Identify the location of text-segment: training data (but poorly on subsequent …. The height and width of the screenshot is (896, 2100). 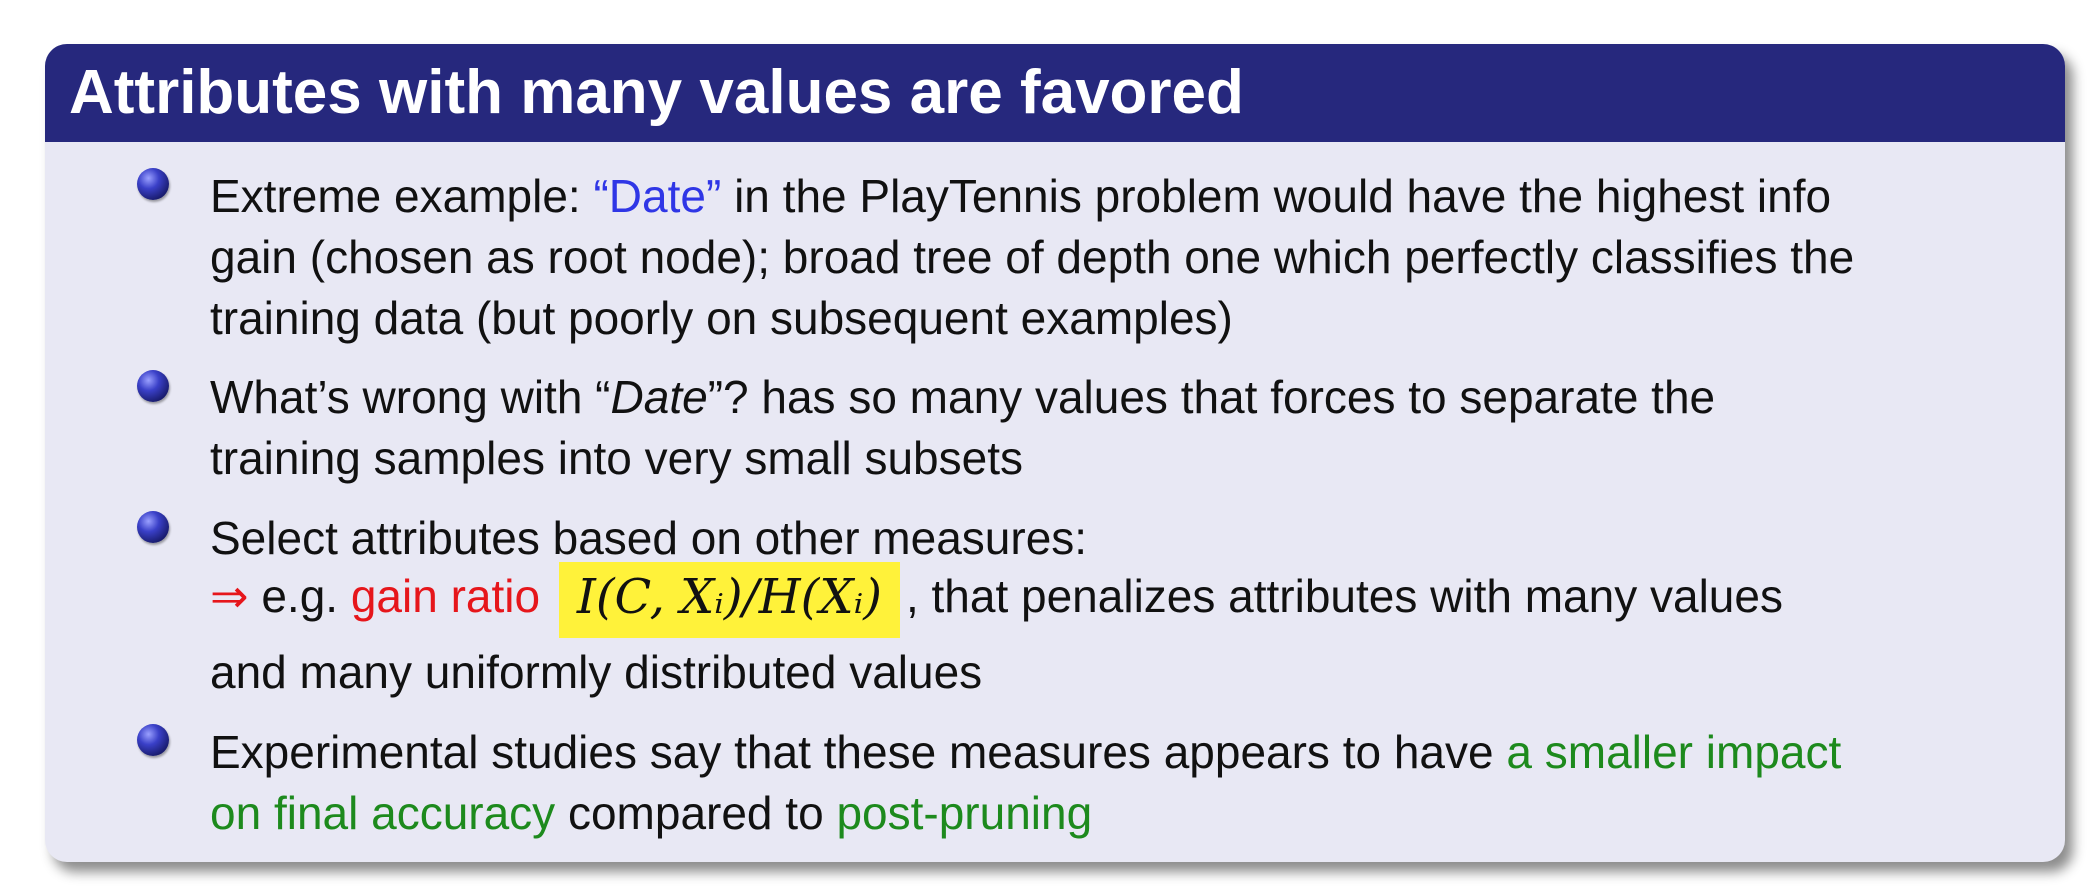
(721, 318).